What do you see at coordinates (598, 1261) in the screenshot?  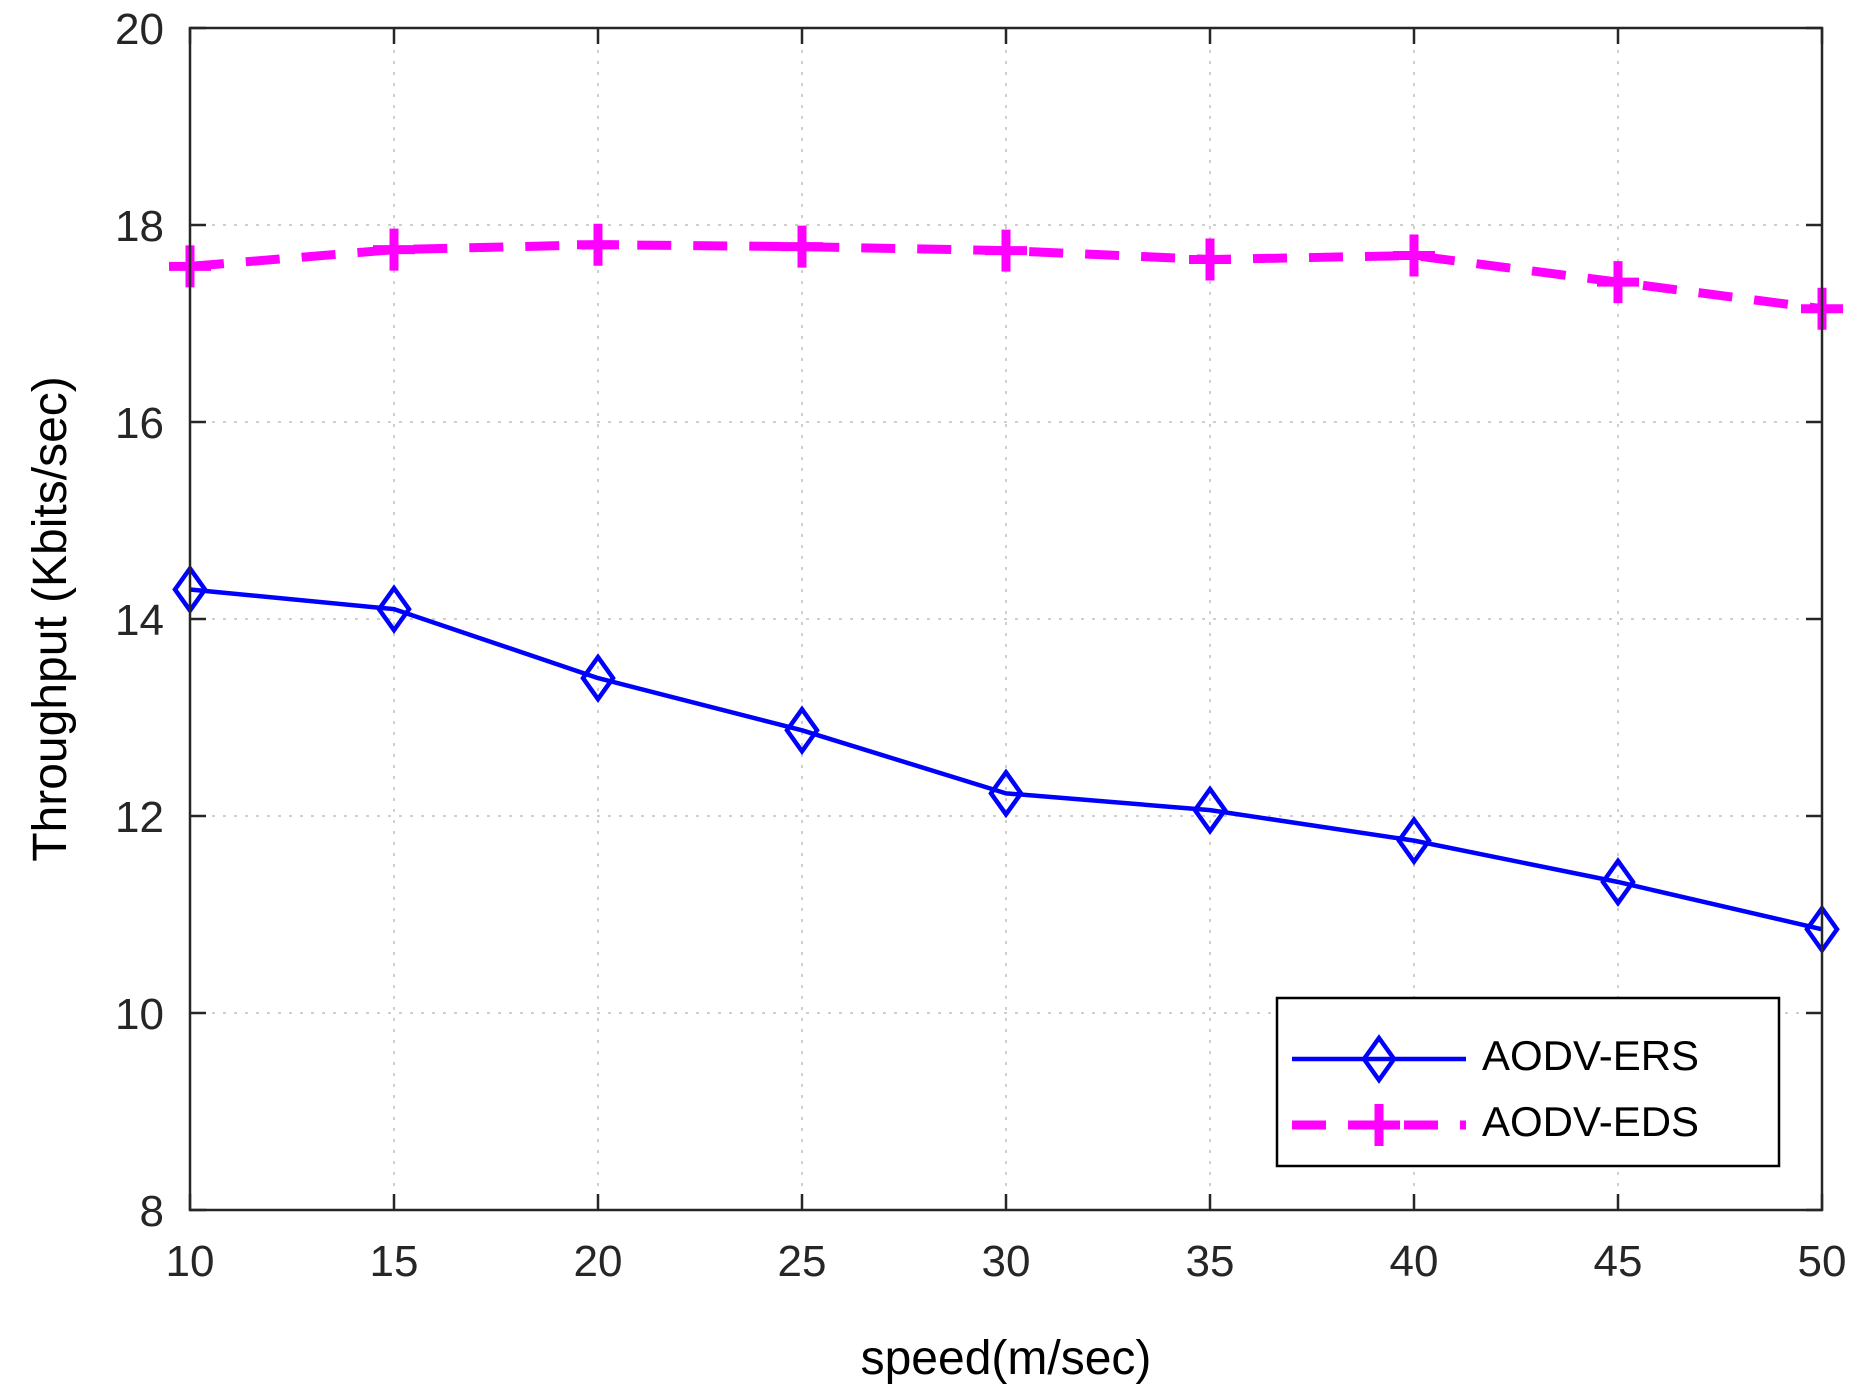 I see `x-tick-label: 20` at bounding box center [598, 1261].